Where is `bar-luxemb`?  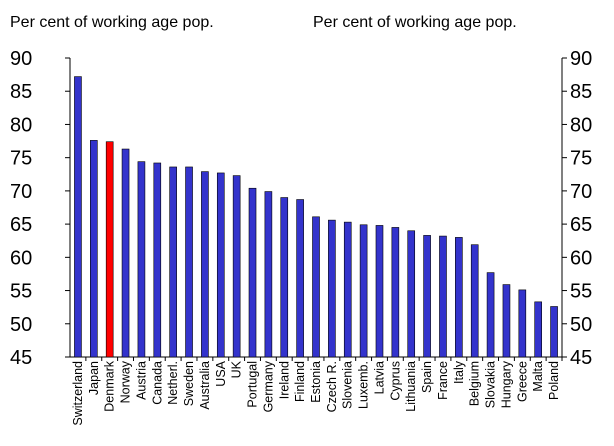
bar-luxemb is located at coordinates (363, 291).